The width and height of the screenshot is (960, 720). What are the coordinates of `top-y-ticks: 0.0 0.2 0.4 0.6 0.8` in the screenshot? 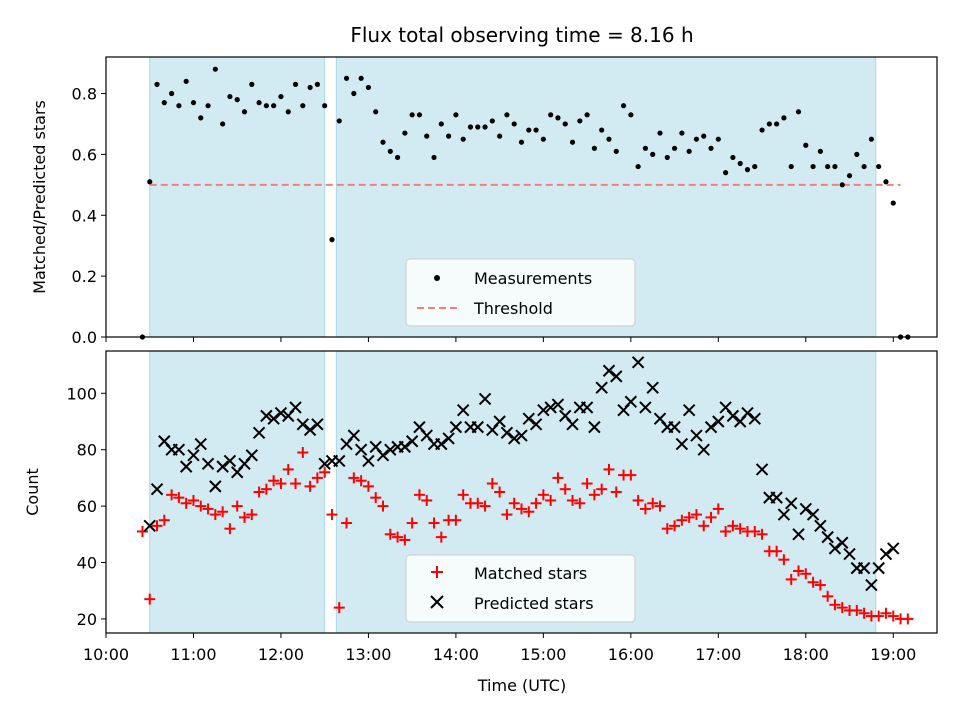 It's located at (89, 216).